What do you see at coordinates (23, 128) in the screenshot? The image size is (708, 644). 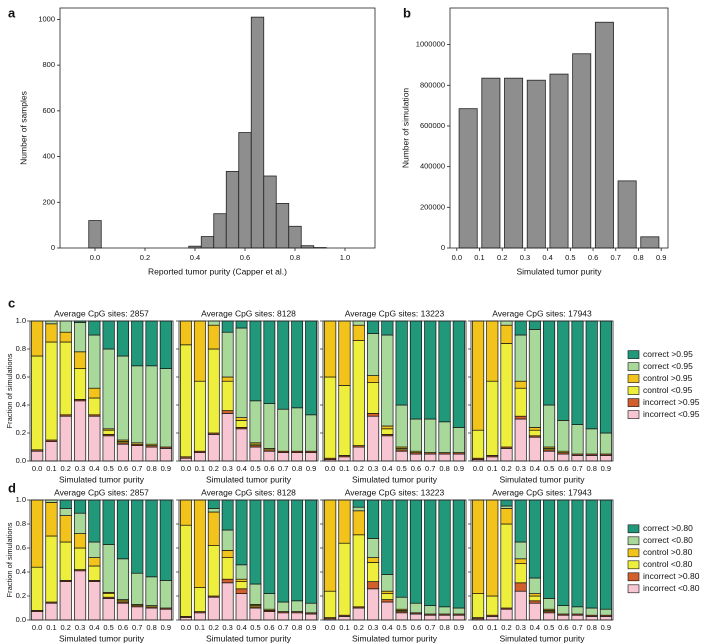 I see `y-axis-label: Number of samples` at bounding box center [23, 128].